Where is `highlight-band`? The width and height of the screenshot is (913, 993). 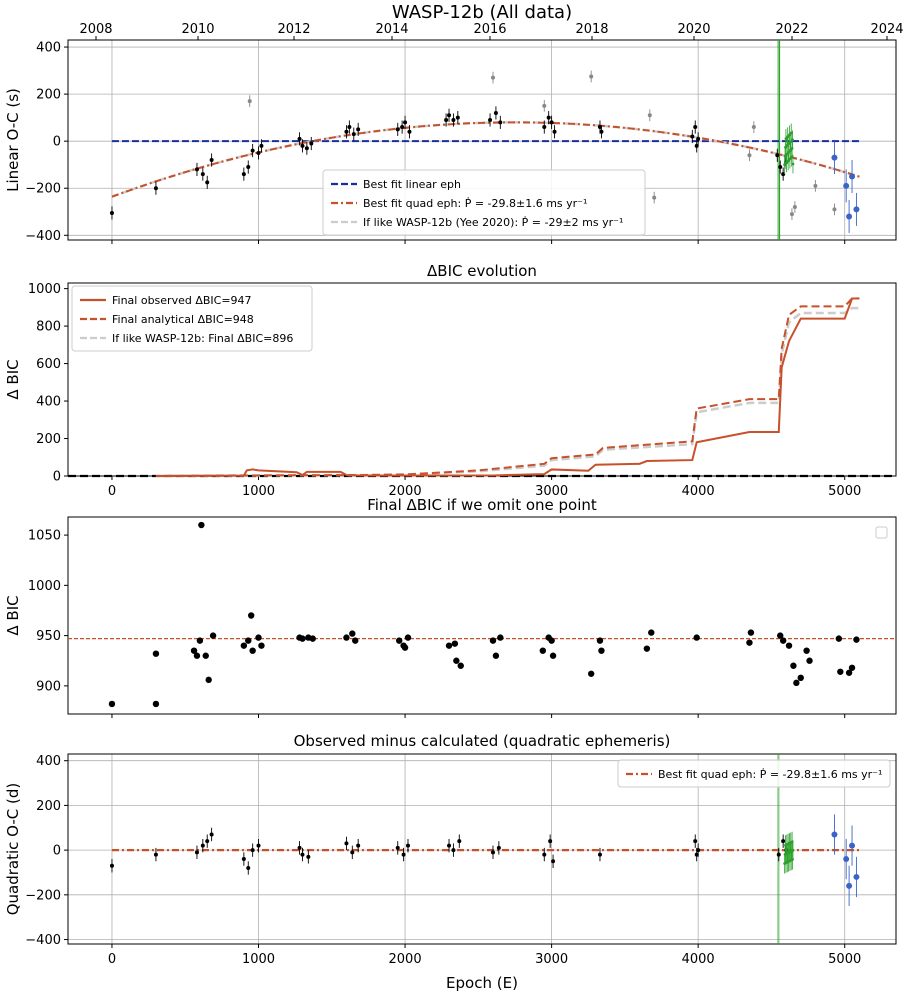 highlight-band is located at coordinates (778, 140).